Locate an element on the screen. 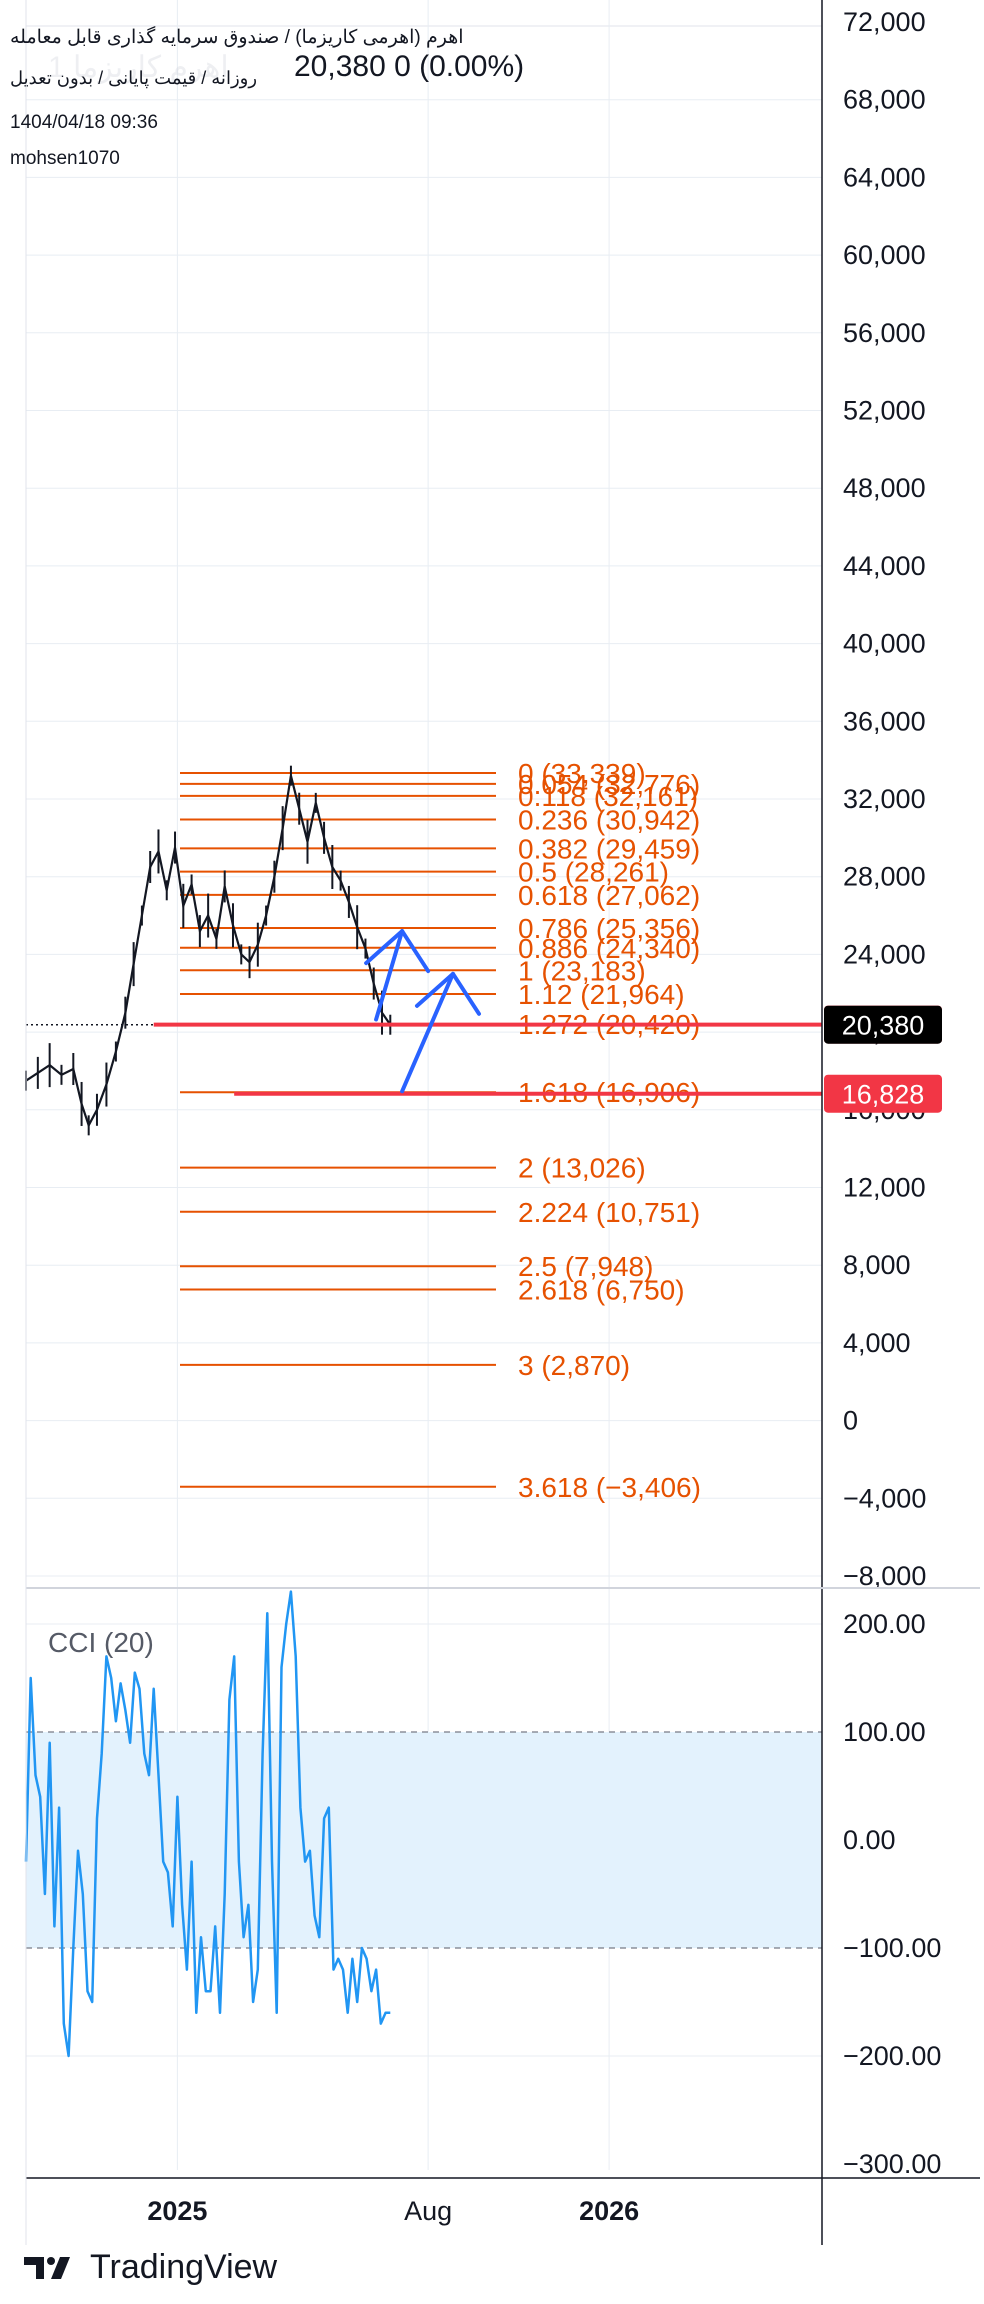  time-tick-label: 2025 is located at coordinates (177, 2211).